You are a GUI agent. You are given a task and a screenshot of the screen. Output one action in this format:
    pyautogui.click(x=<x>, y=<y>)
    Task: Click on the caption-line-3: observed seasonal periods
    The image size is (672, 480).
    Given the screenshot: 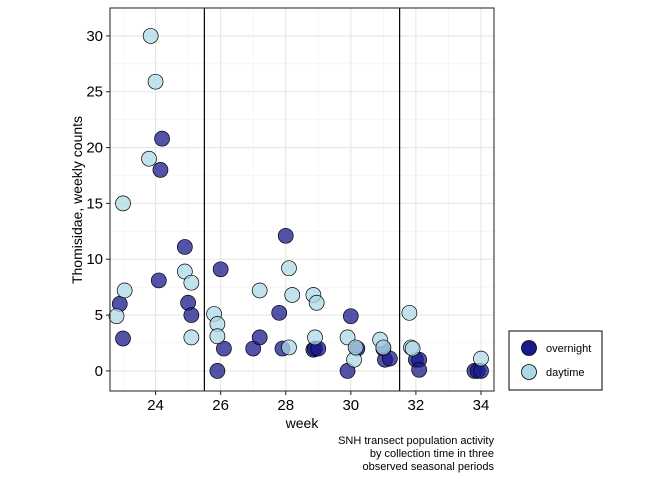 What is the action you would take?
    pyautogui.click(x=429, y=467)
    